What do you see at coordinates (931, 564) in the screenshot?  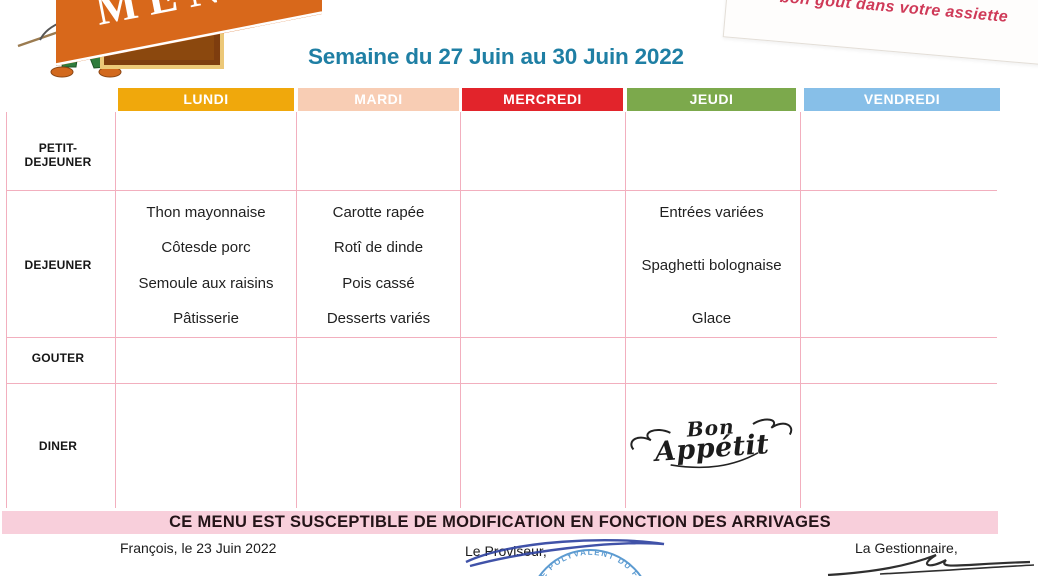 I see `gestionnaire-signature` at bounding box center [931, 564].